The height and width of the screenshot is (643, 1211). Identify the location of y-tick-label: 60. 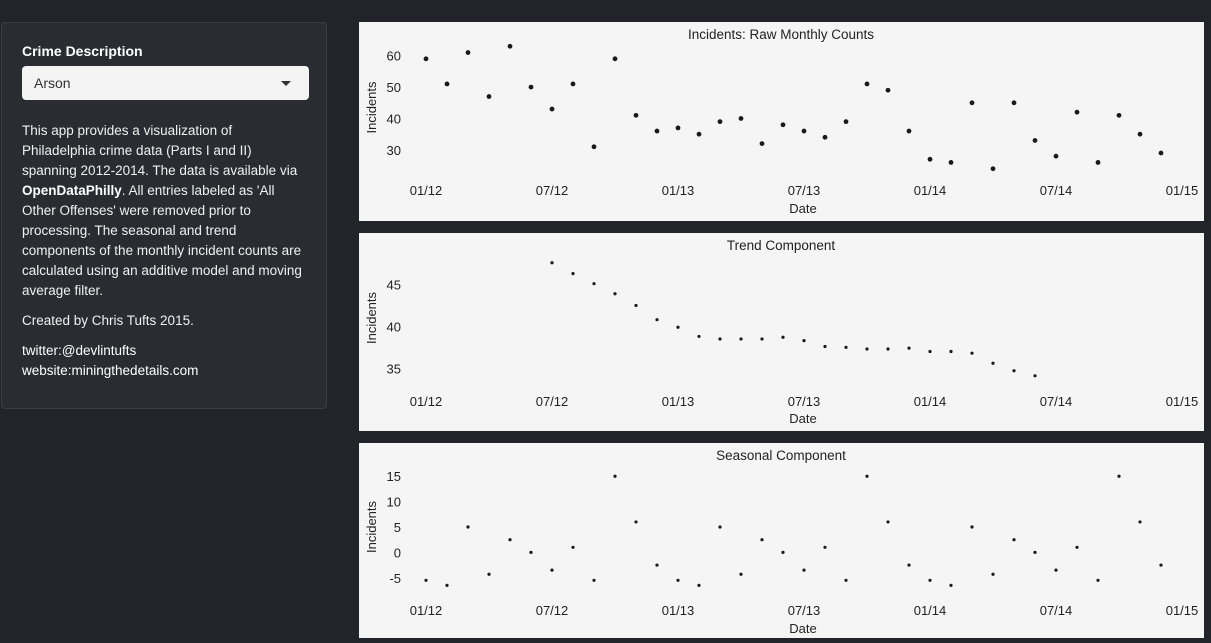
(394, 56).